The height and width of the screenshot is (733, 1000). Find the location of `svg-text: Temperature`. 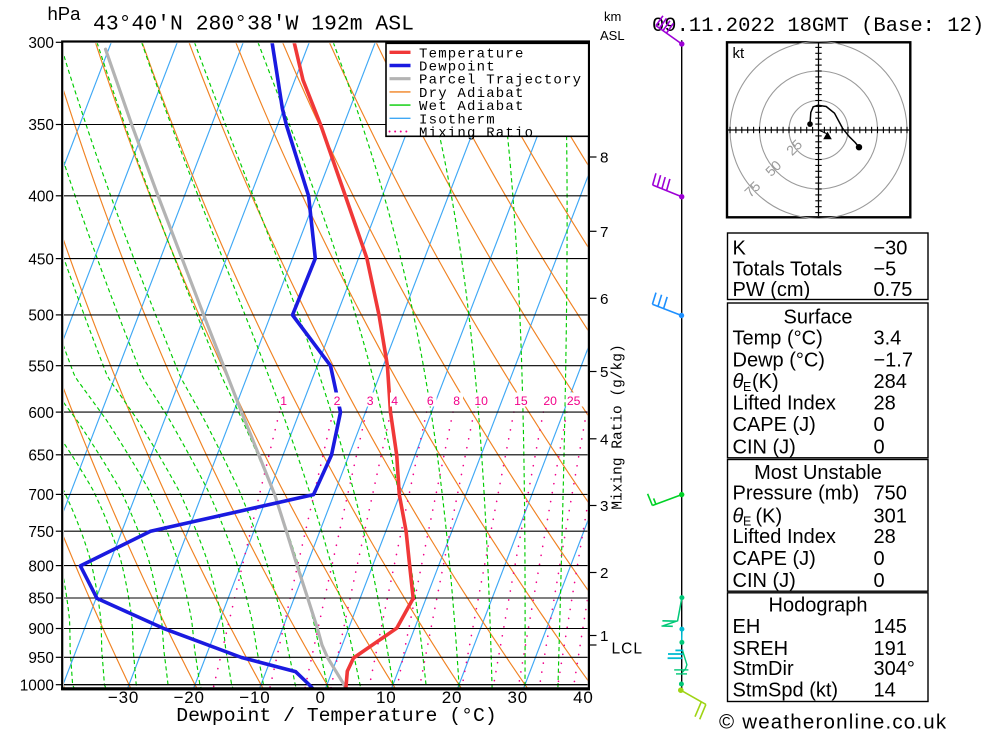

svg-text: Temperature is located at coordinates (472, 54).